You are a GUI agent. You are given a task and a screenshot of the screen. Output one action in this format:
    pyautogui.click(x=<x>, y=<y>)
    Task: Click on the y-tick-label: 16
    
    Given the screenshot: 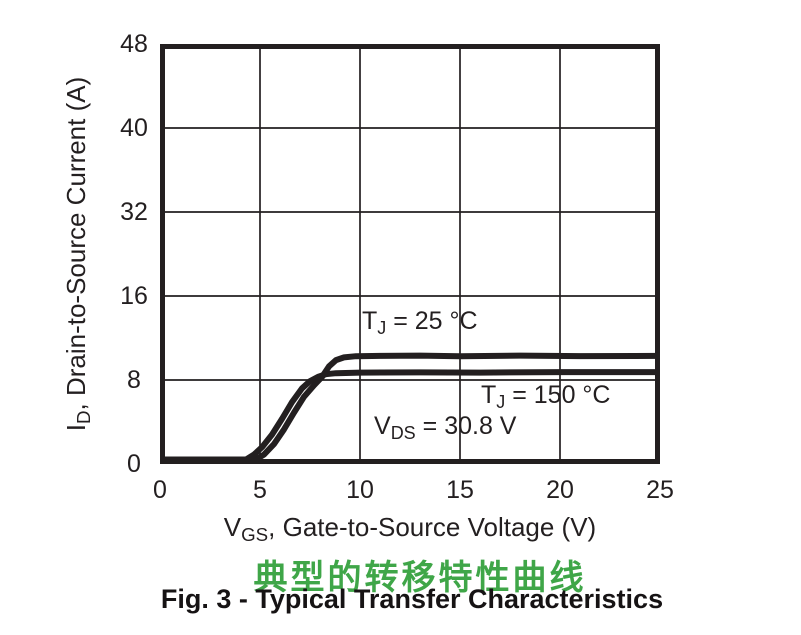 What is the action you would take?
    pyautogui.click(x=134, y=296)
    